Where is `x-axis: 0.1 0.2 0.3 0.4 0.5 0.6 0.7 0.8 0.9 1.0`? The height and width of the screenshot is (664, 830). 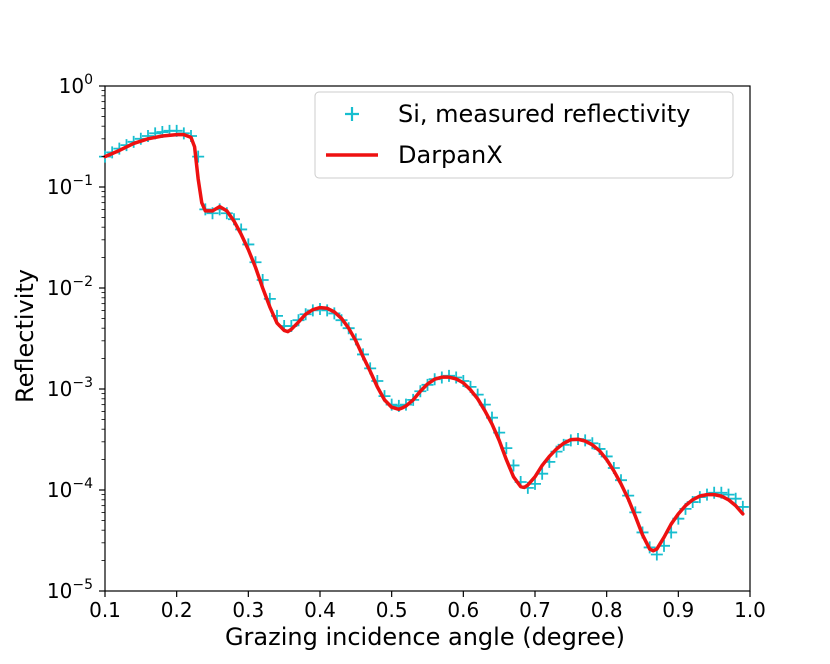
x-axis: 0.1 0.2 0.3 0.4 0.5 0.6 0.7 0.8 0.9 1.0 is located at coordinates (427, 606).